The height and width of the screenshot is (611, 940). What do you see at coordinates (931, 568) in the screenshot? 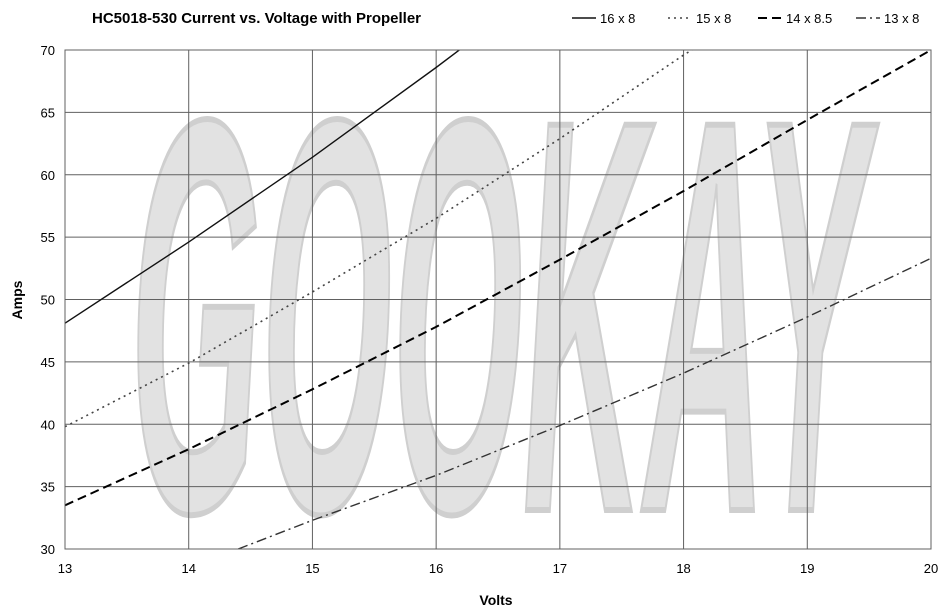
I see `x-tick-label: 20` at bounding box center [931, 568].